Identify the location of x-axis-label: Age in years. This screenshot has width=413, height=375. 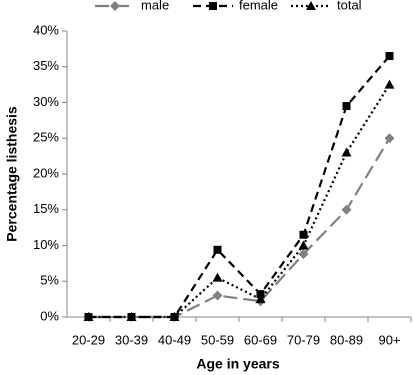
(237, 364).